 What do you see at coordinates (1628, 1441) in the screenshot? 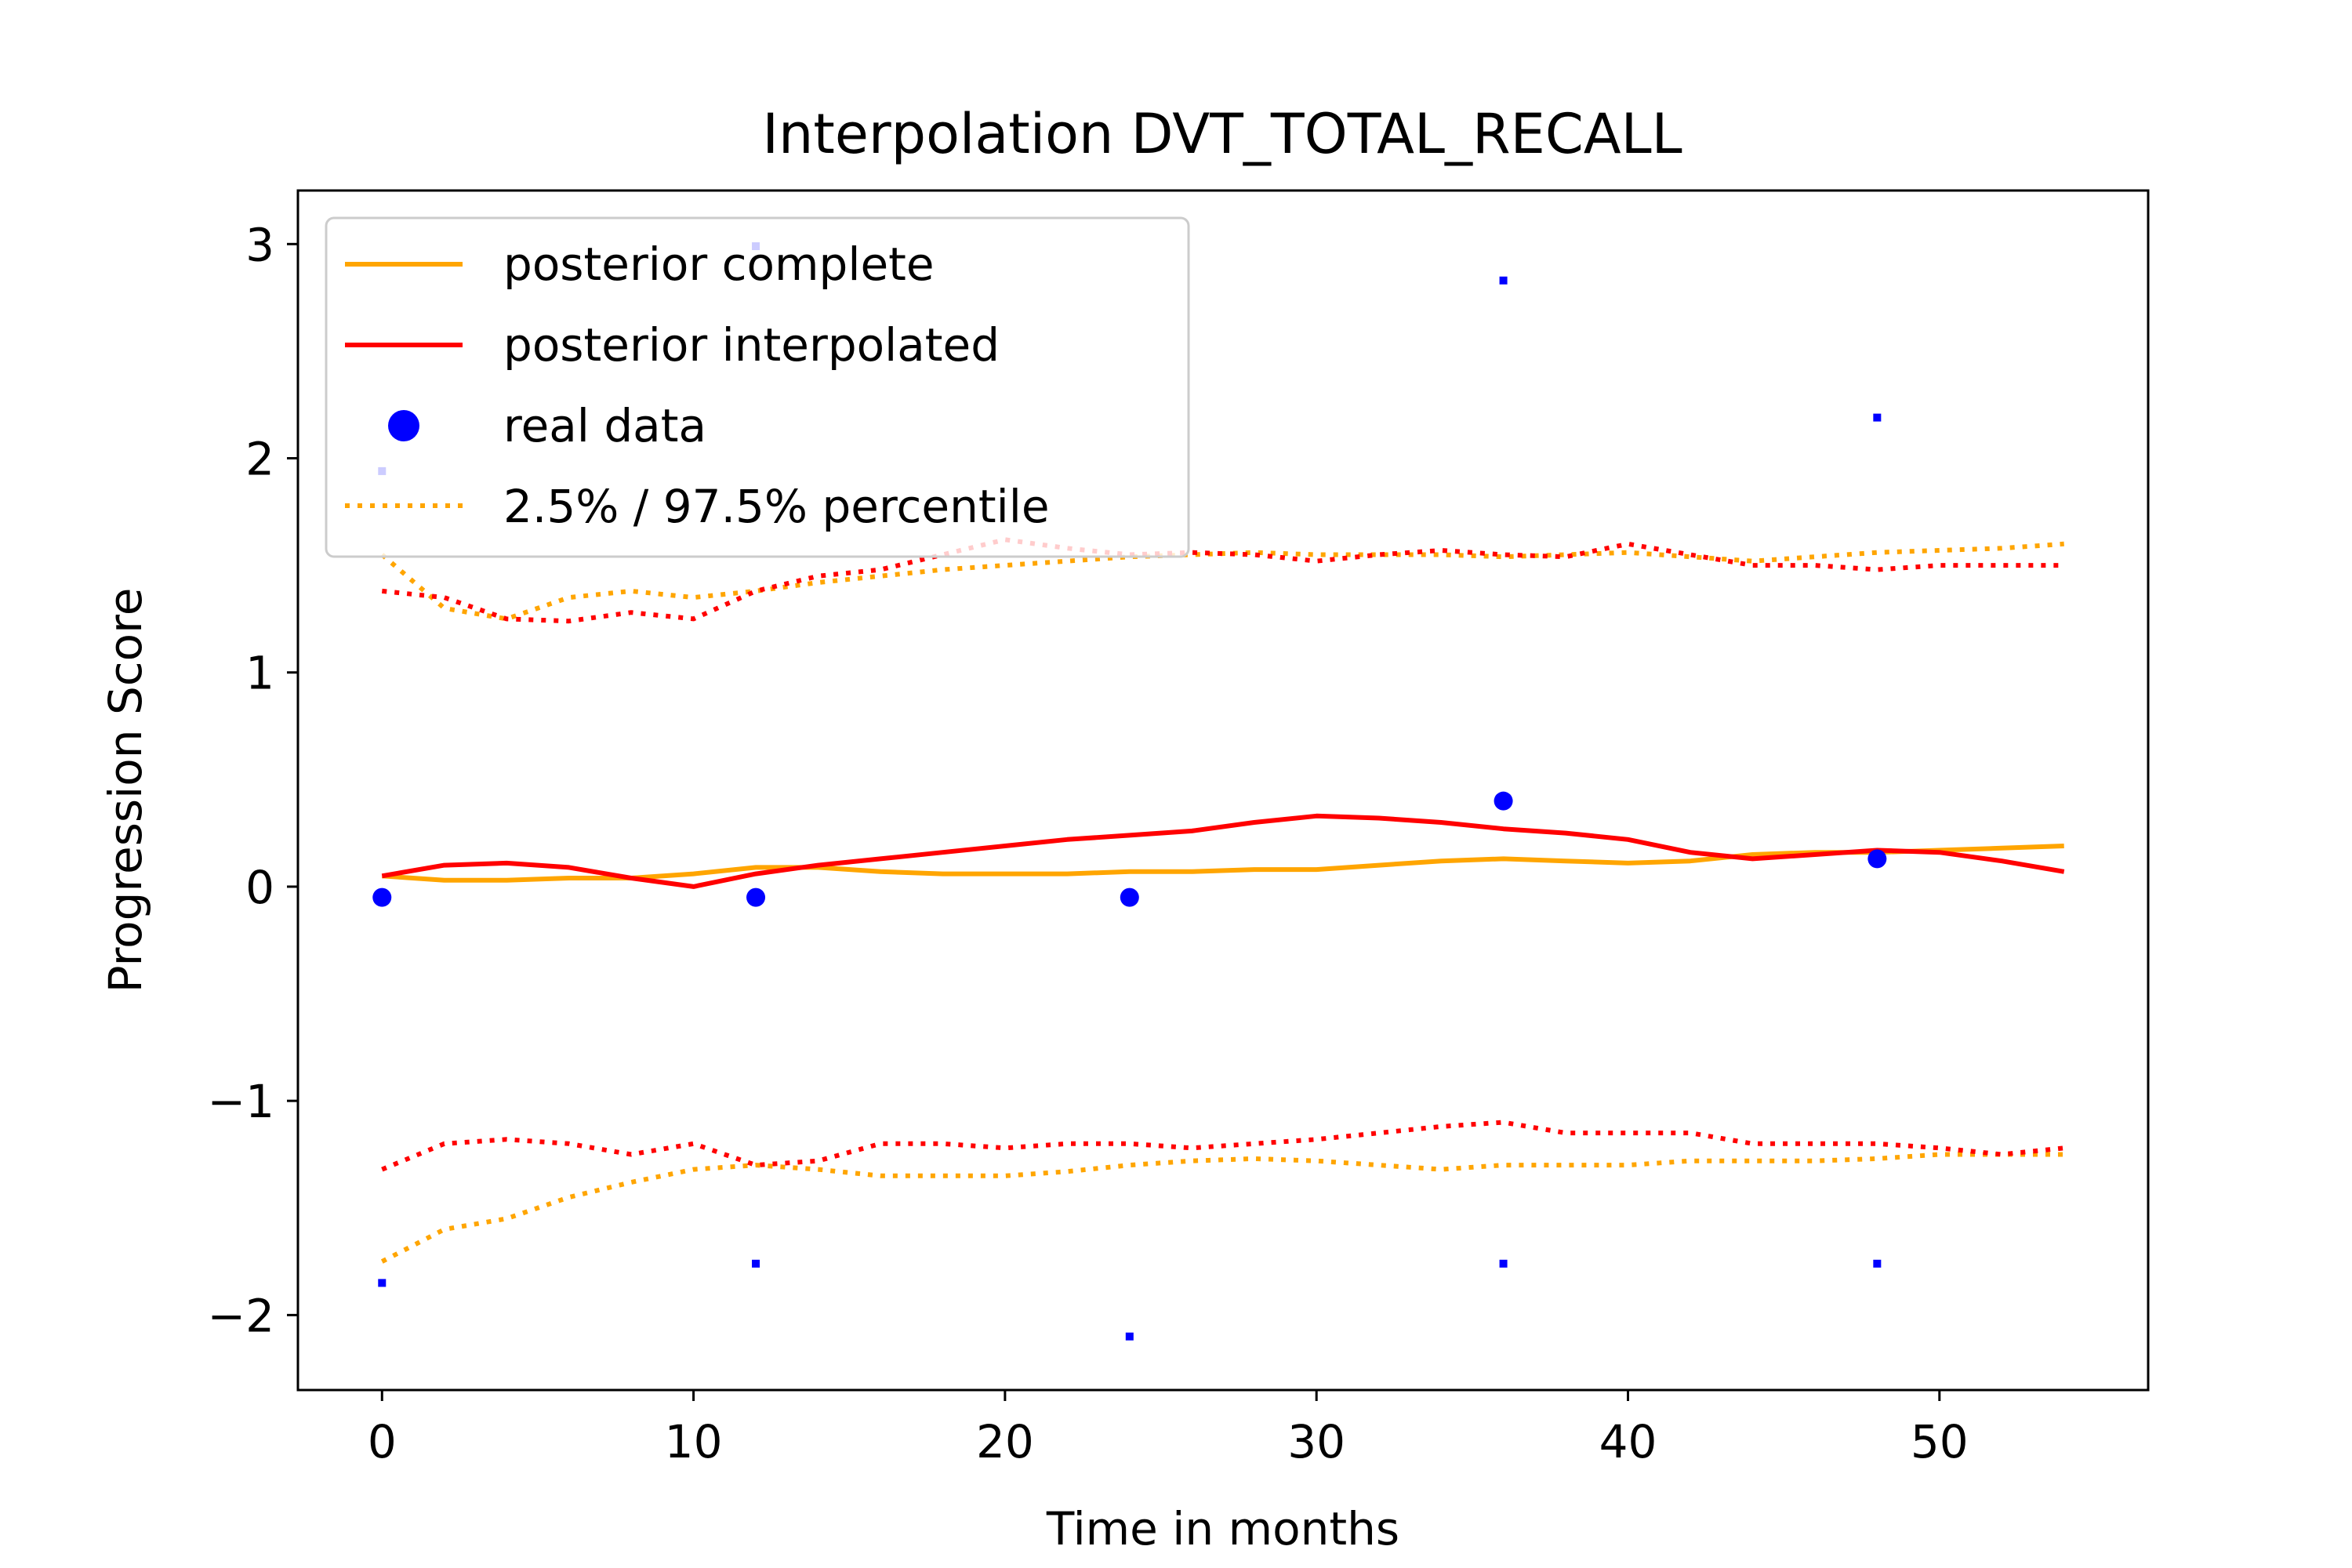
I see `x-tick-label: 40` at bounding box center [1628, 1441].